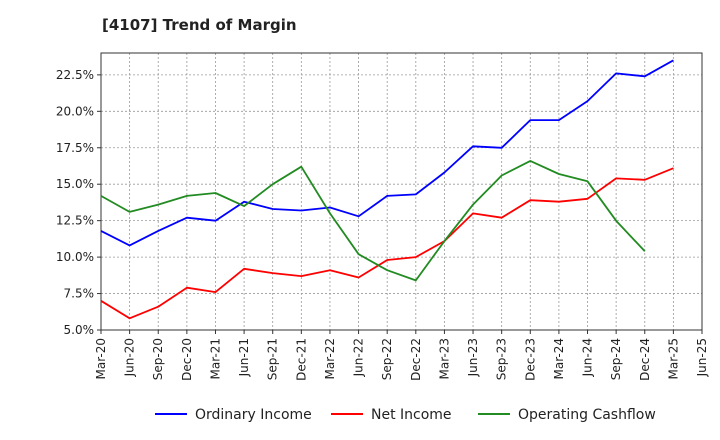  Describe the element at coordinates (702, 357) in the screenshot. I see `x-tick-label: Jun-25` at that location.